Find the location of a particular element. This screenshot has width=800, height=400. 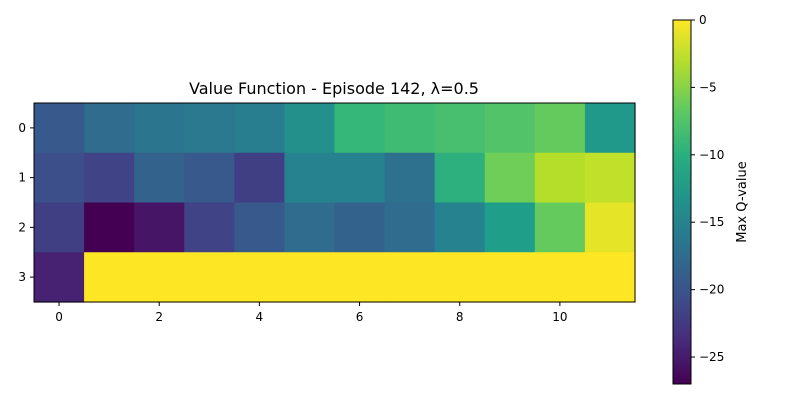

heatmap-cell-r2-c10 is located at coordinates (560, 227).